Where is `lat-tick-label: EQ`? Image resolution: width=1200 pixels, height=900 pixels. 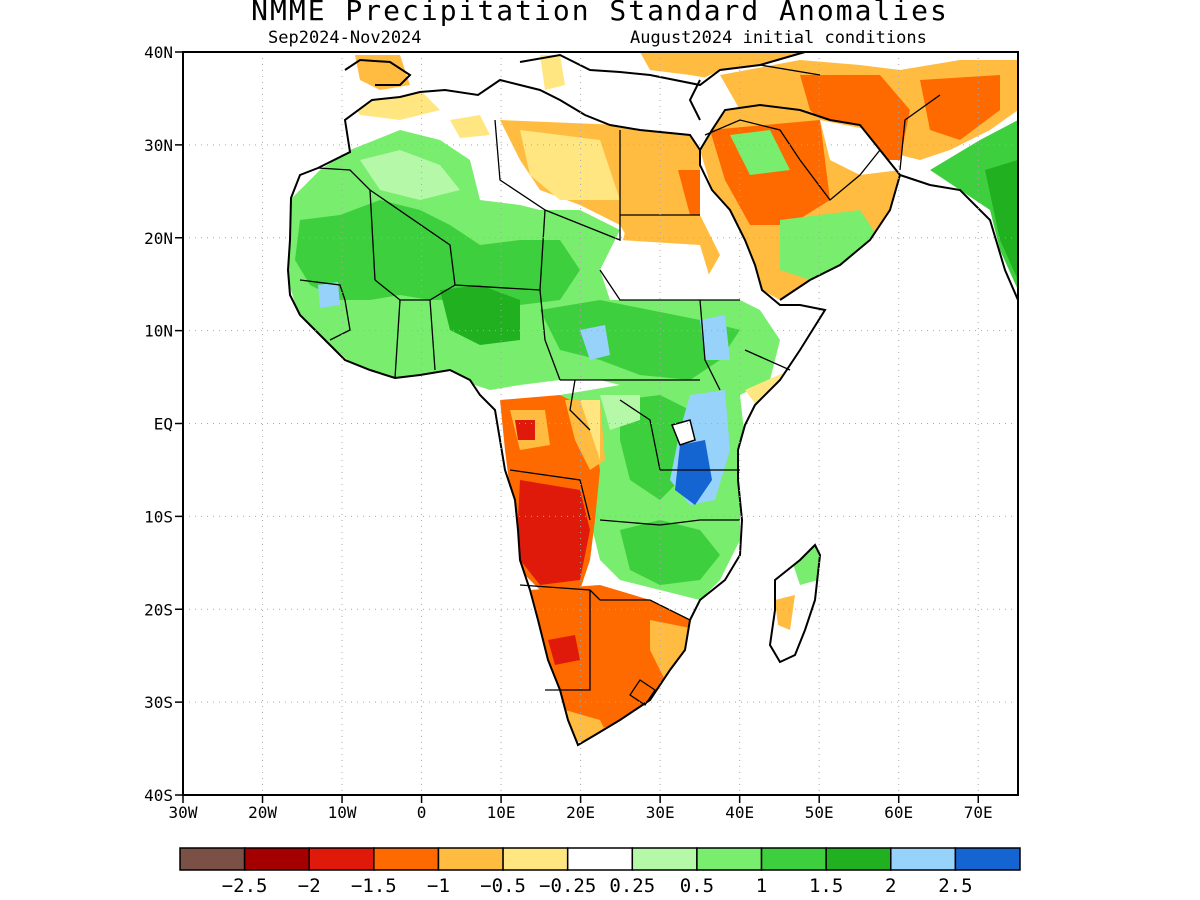 lat-tick-label: EQ is located at coordinates (163, 424).